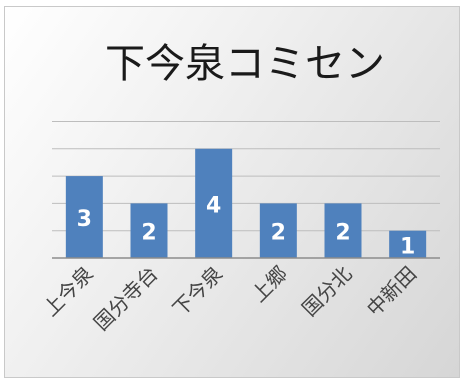  I want to click on category-tick-label: 中新田, so click(391, 291).